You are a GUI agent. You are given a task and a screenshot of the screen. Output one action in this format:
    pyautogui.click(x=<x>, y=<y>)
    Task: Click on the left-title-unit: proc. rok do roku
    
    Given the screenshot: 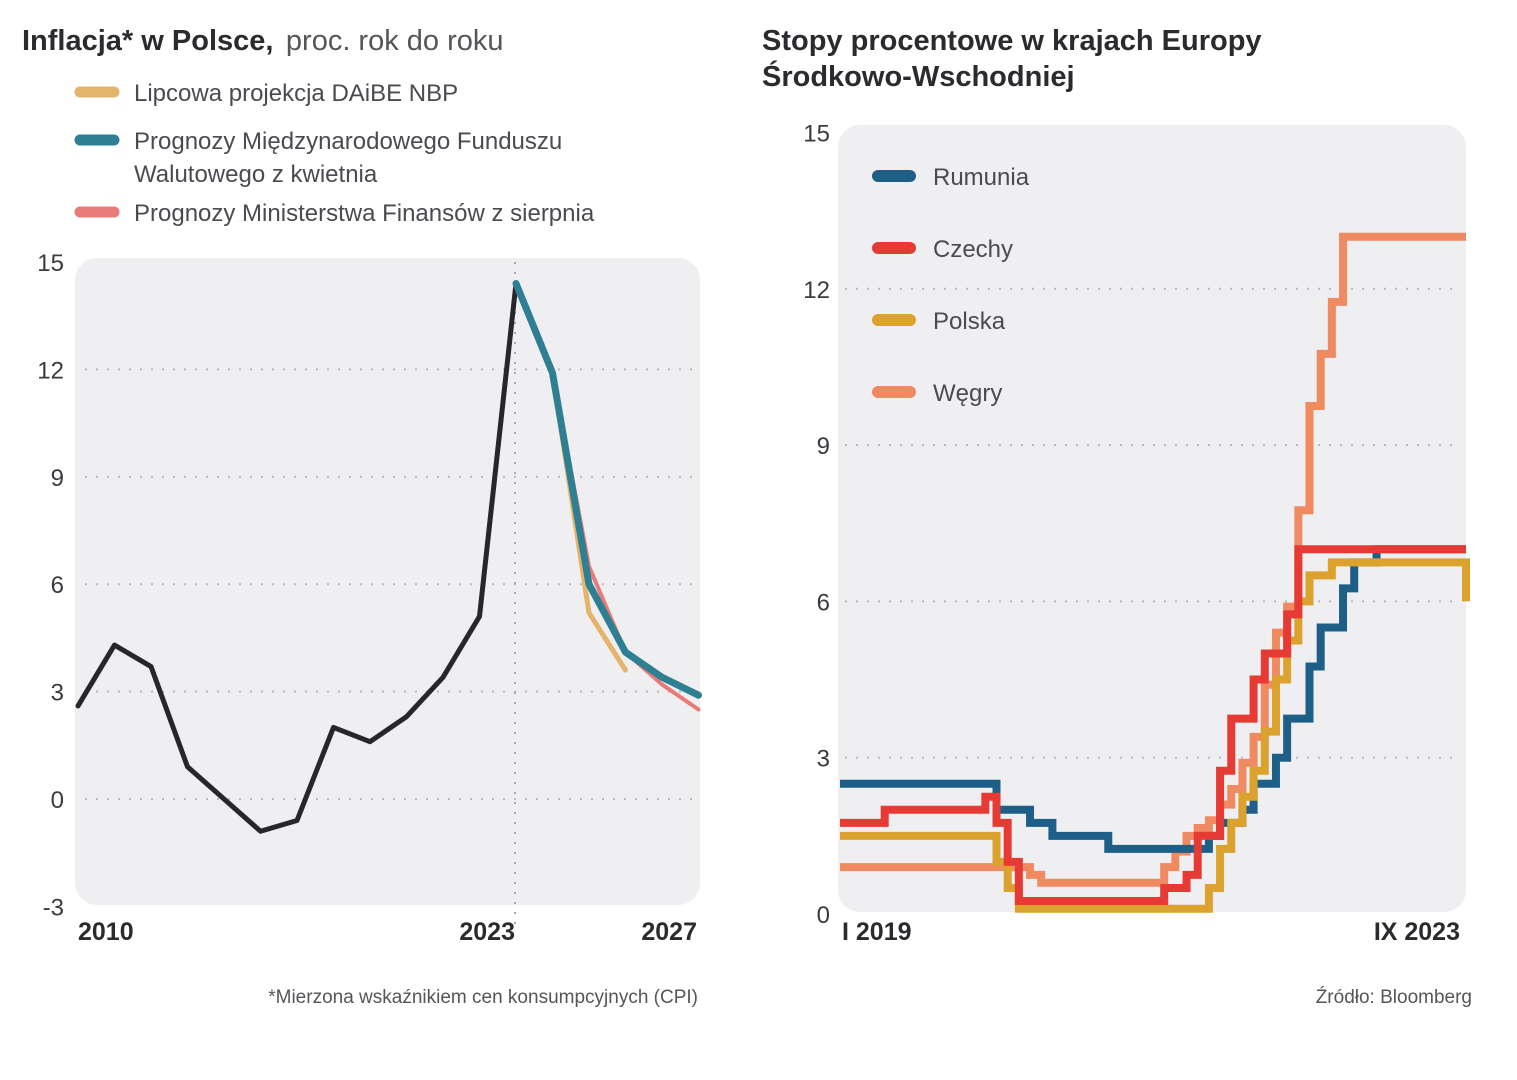 What is the action you would take?
    pyautogui.click(x=395, y=41)
    